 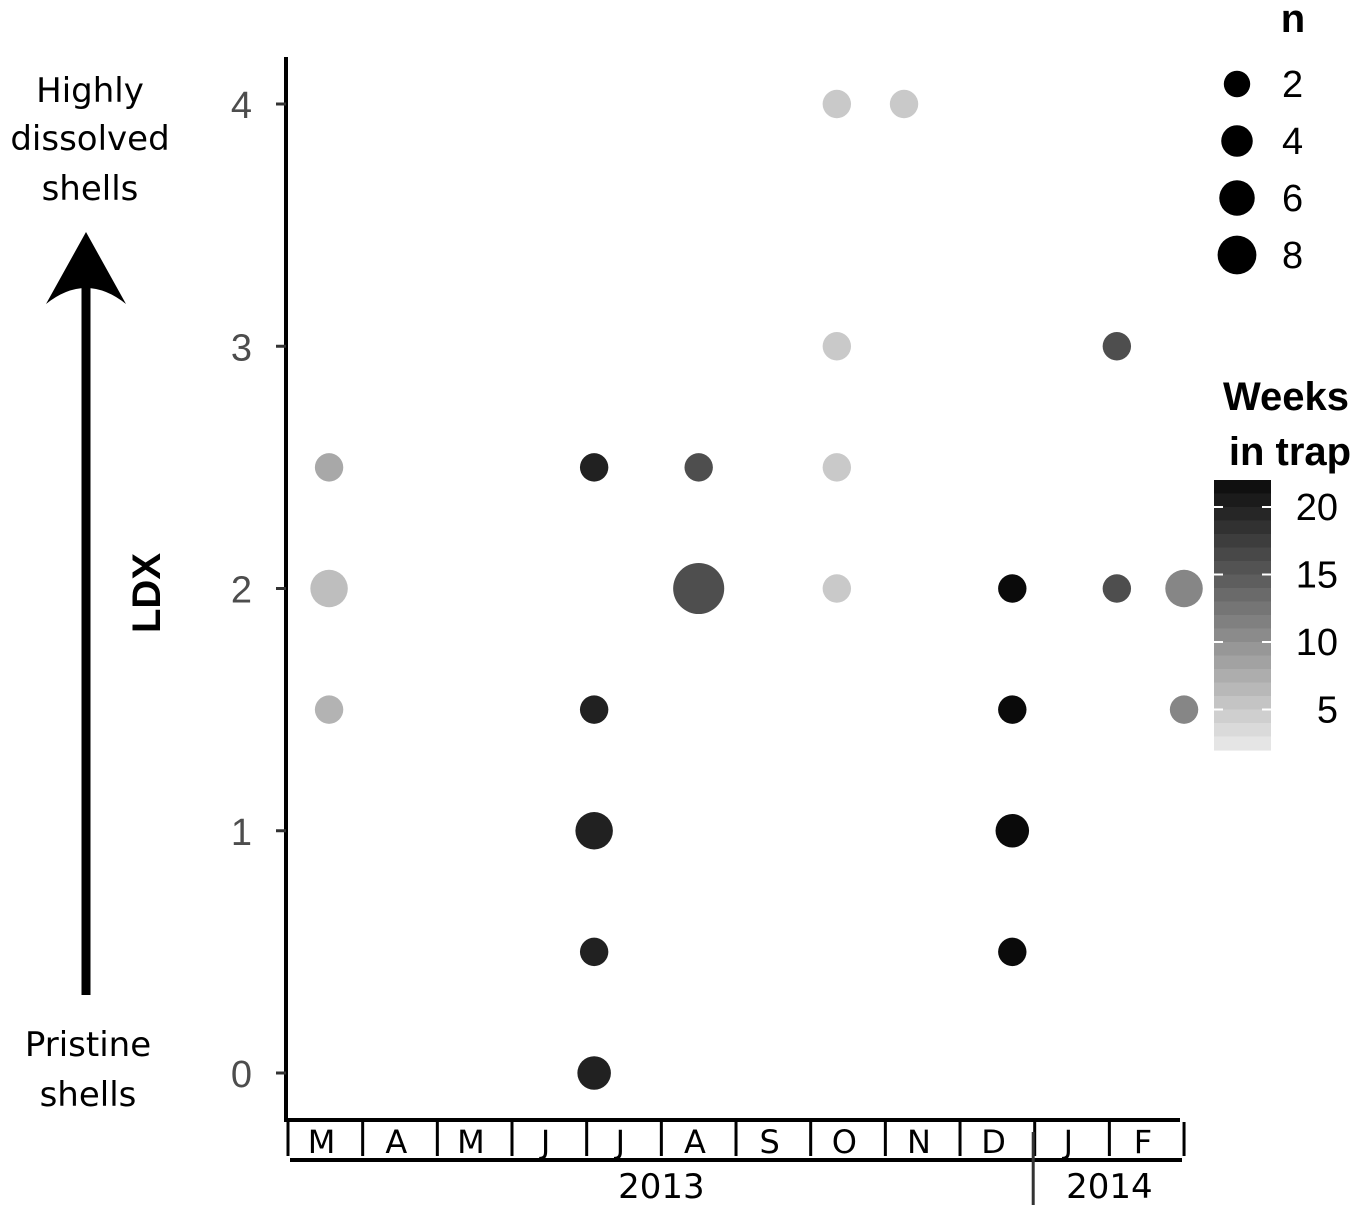 I want to click on color-legend-title-line-1: Weeks, so click(x=1286, y=397).